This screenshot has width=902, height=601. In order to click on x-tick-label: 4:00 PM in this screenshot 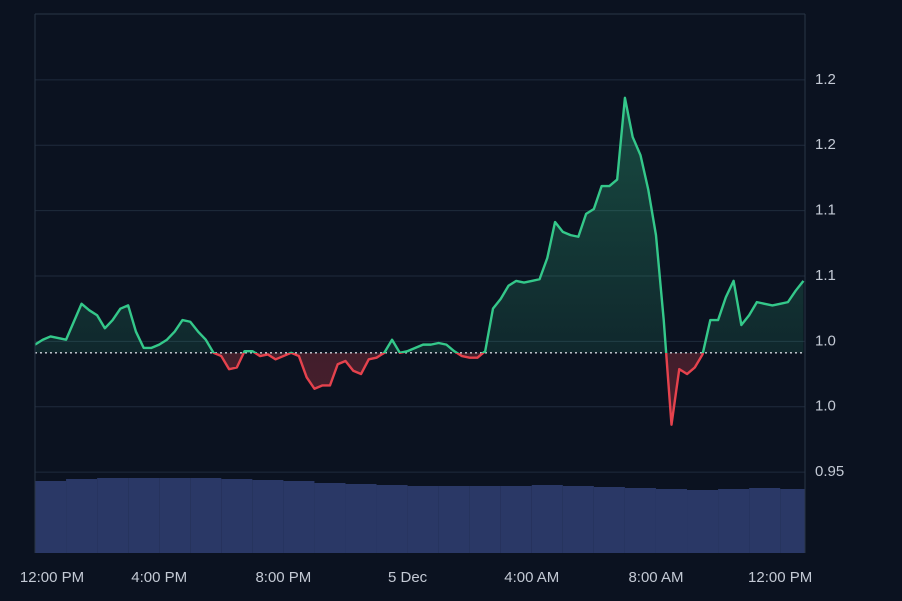, I will do `click(159, 577)`.